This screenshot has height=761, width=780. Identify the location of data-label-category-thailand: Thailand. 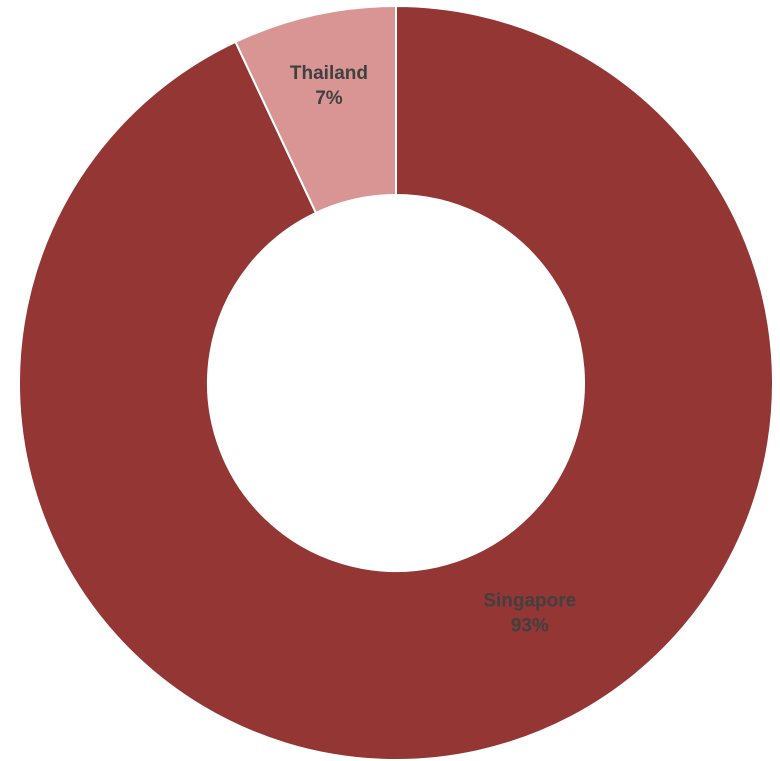
(329, 73).